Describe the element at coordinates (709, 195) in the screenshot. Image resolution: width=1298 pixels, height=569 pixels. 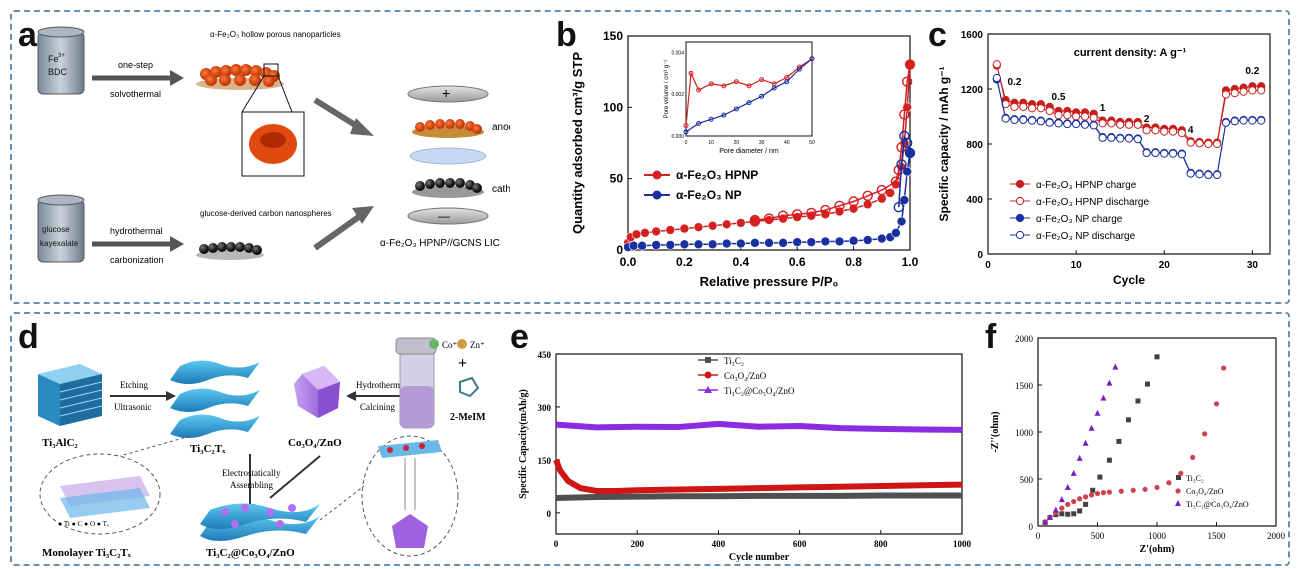
I see `legend-label: α-Fe₂O₃ NP` at that location.